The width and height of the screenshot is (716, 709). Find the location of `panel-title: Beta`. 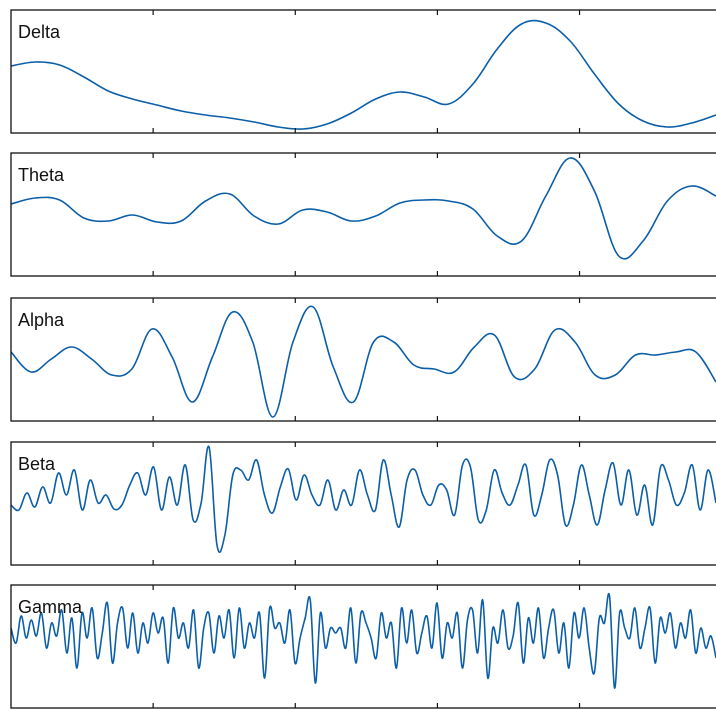

panel-title: Beta is located at coordinates (37, 464).